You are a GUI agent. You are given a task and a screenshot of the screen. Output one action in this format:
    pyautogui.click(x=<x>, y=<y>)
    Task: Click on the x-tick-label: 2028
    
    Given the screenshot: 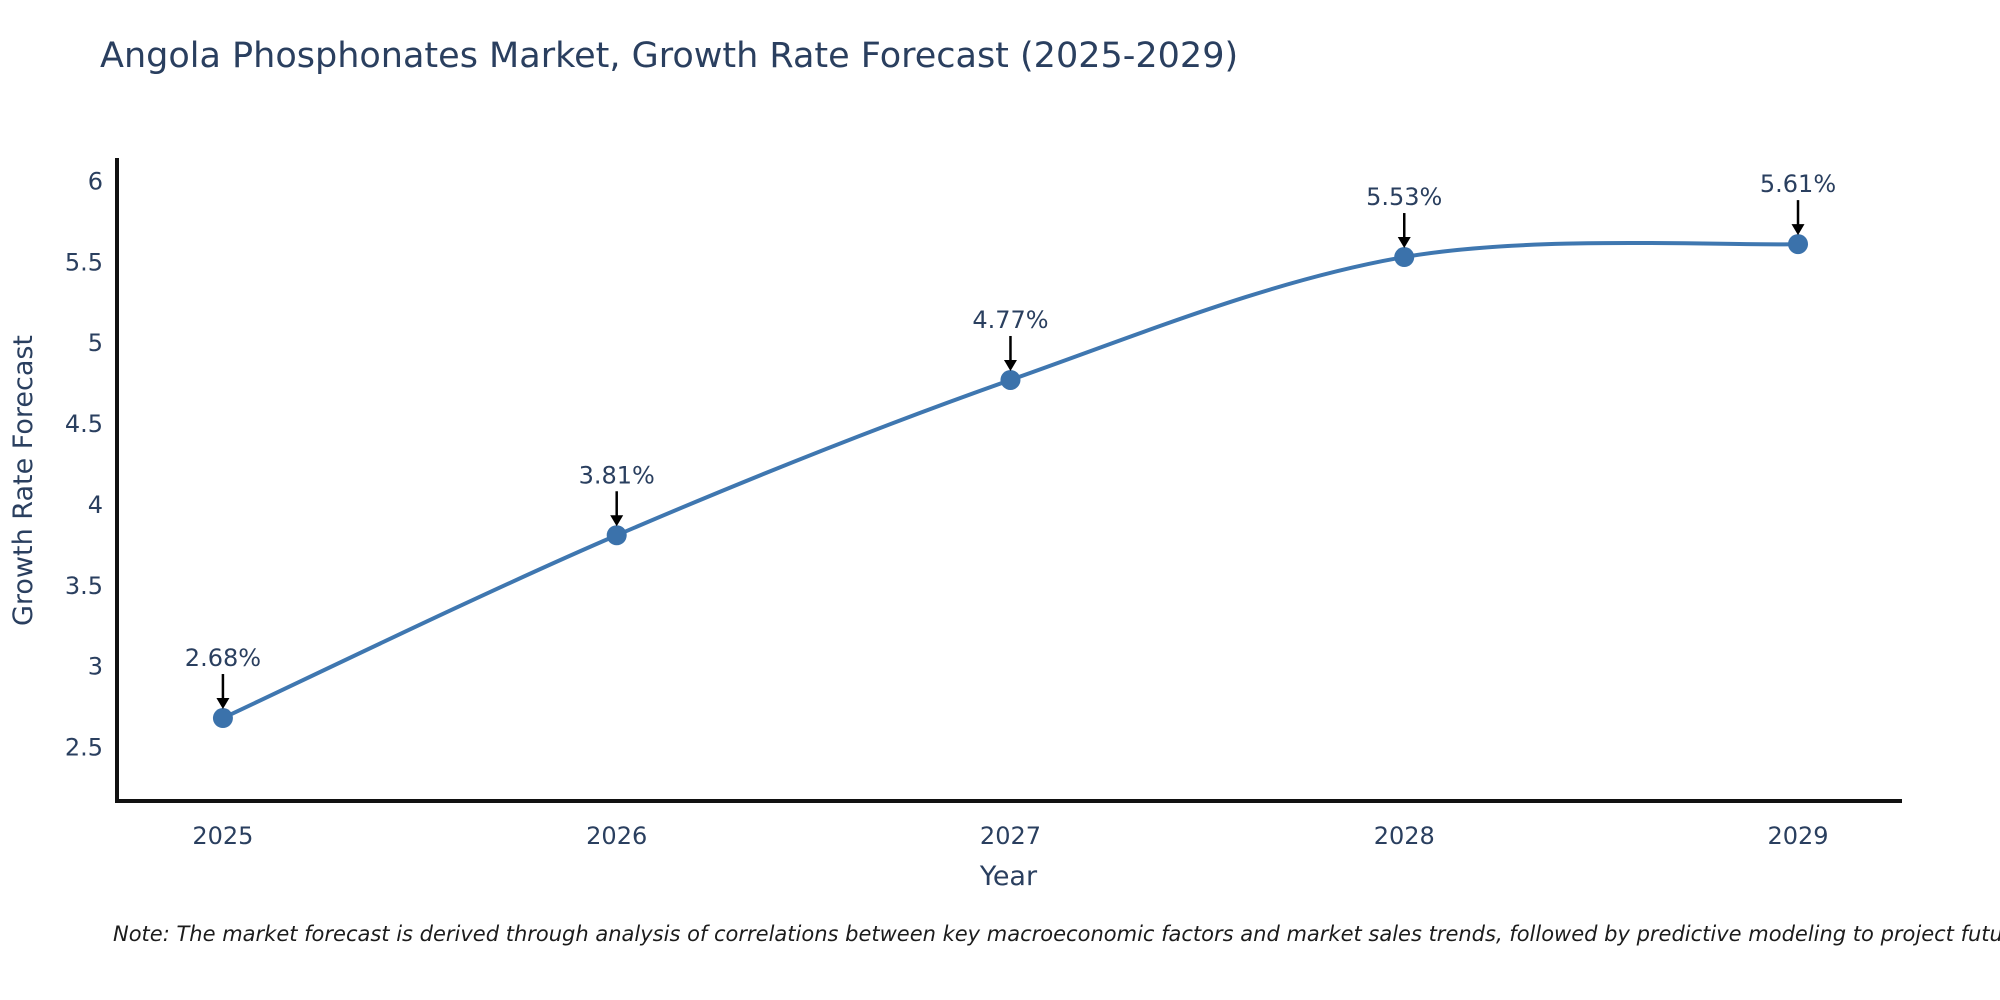 What is the action you would take?
    pyautogui.click(x=1404, y=836)
    